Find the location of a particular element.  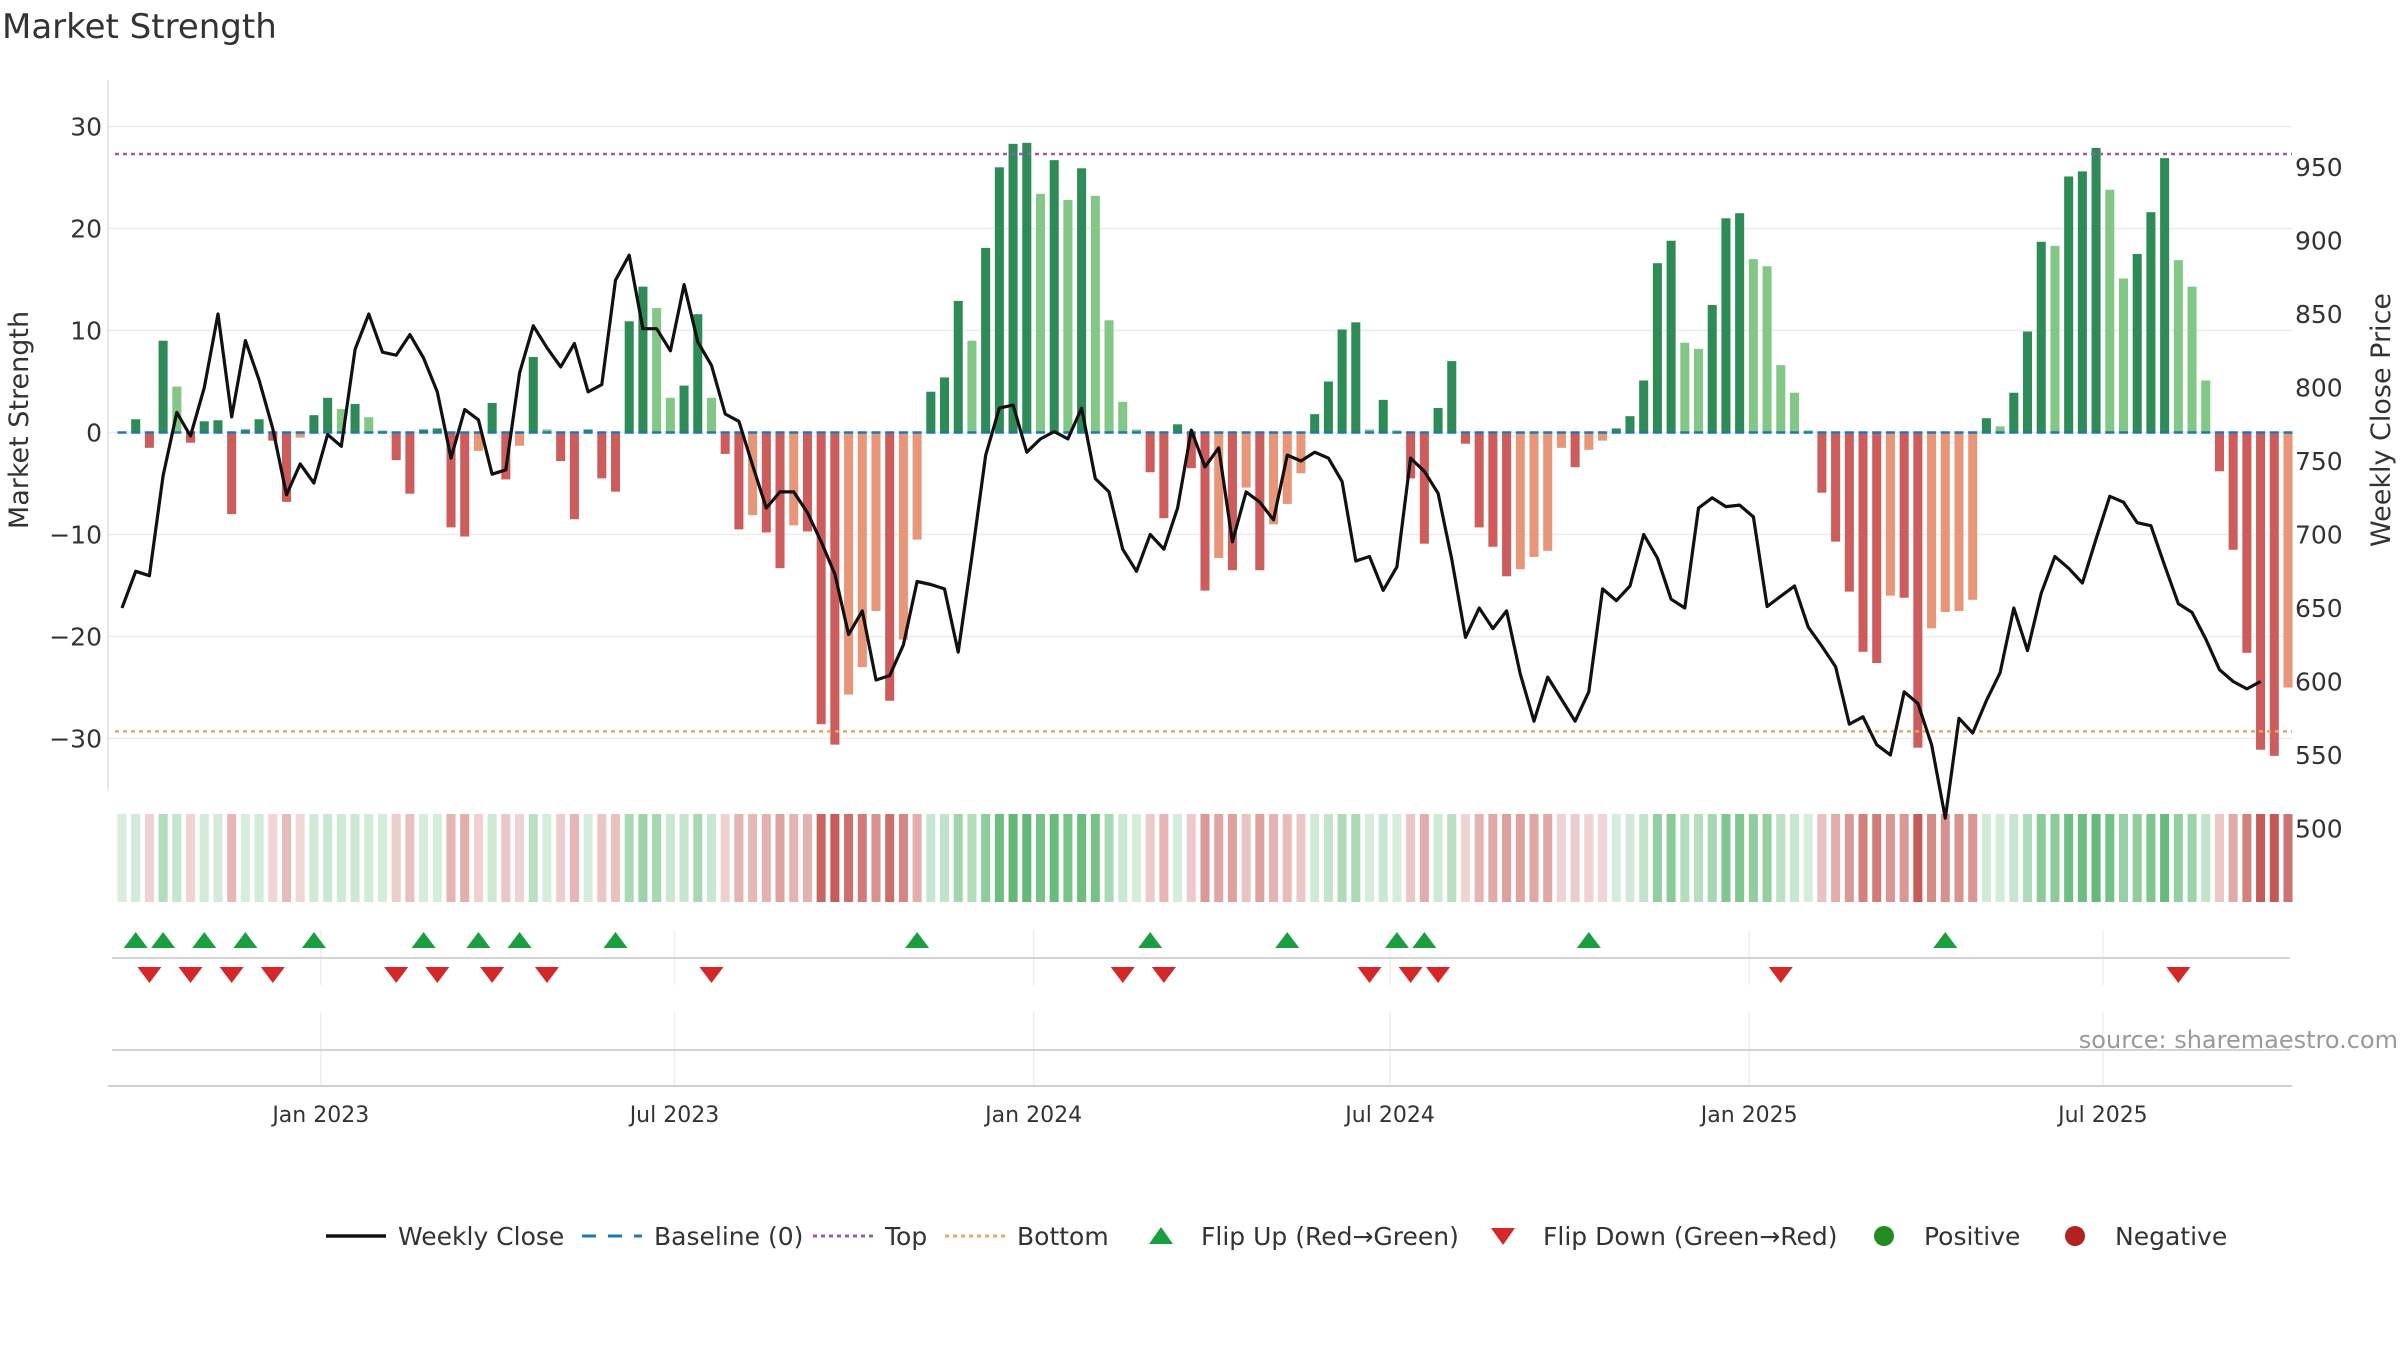

legend-dot-red-icon is located at coordinates (2075, 1236).